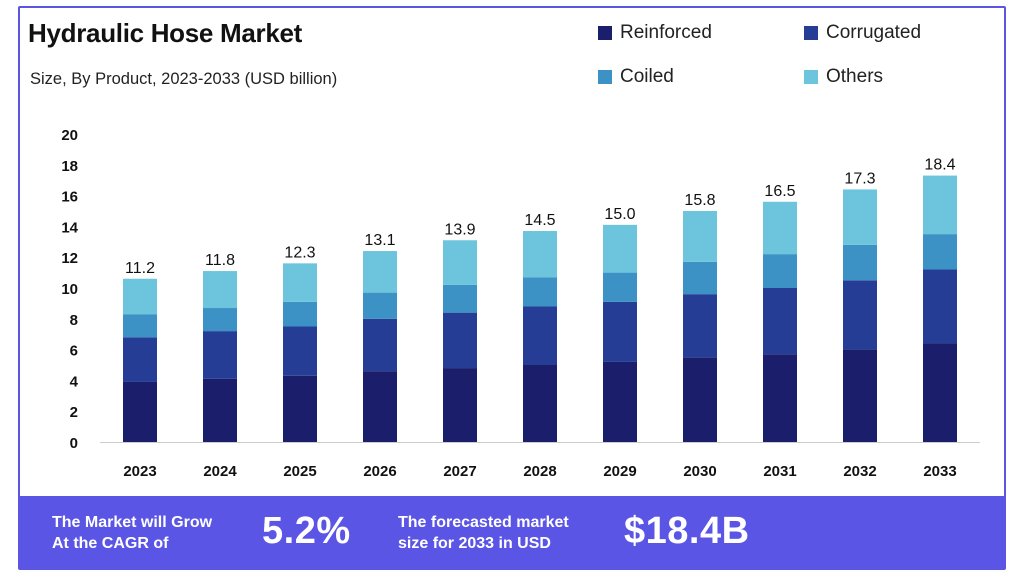 This screenshot has width=1024, height=576. Describe the element at coordinates (300, 408) in the screenshot. I see `bar-segment-reinforced-2025` at that location.